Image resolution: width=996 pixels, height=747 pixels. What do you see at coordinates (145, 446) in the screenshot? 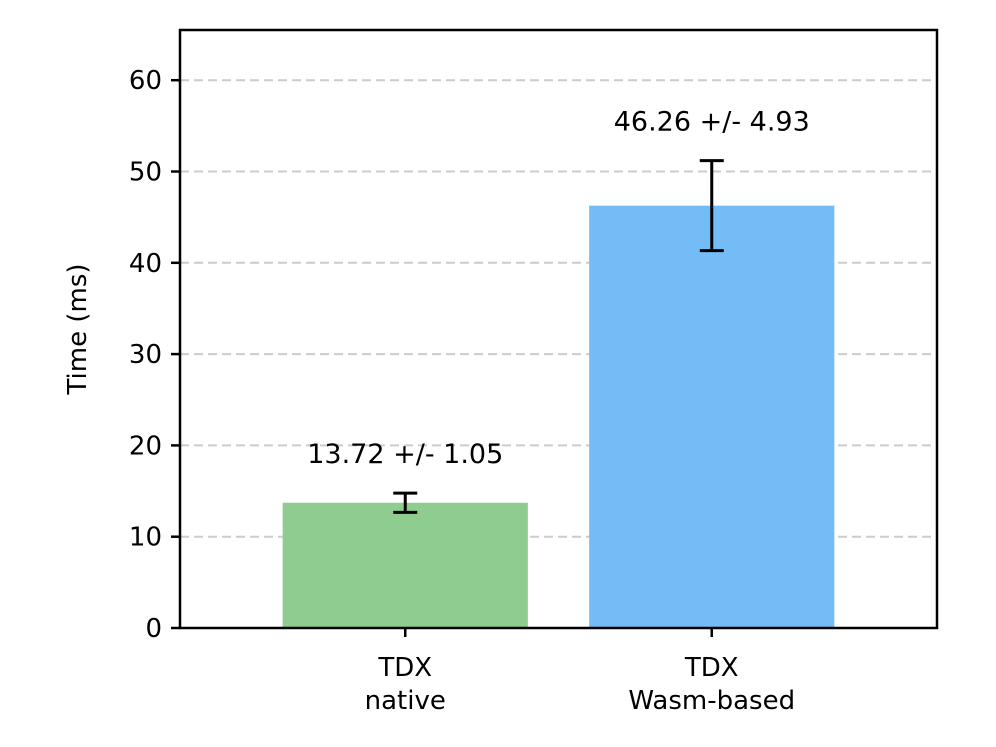
I see `y-tick-label: 20` at bounding box center [145, 446].